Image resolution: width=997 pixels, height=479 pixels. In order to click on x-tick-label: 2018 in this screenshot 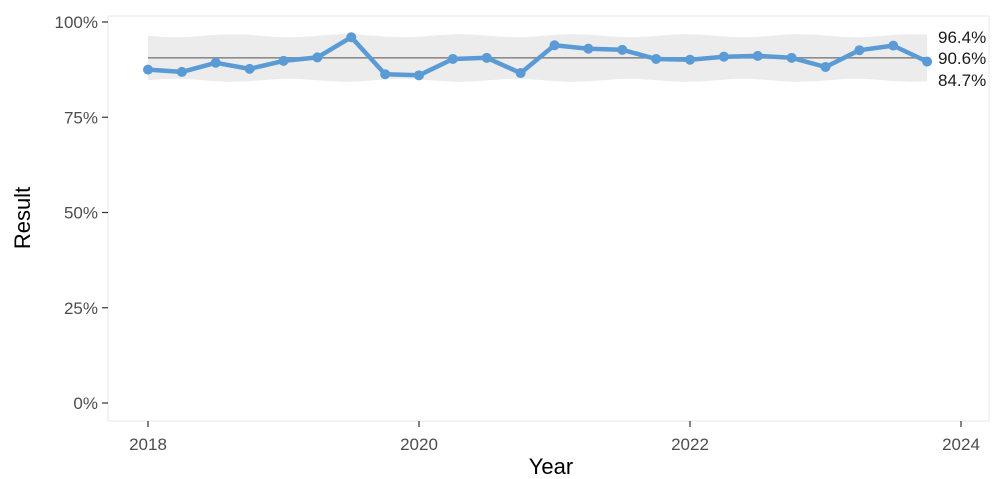, I will do `click(148, 444)`.